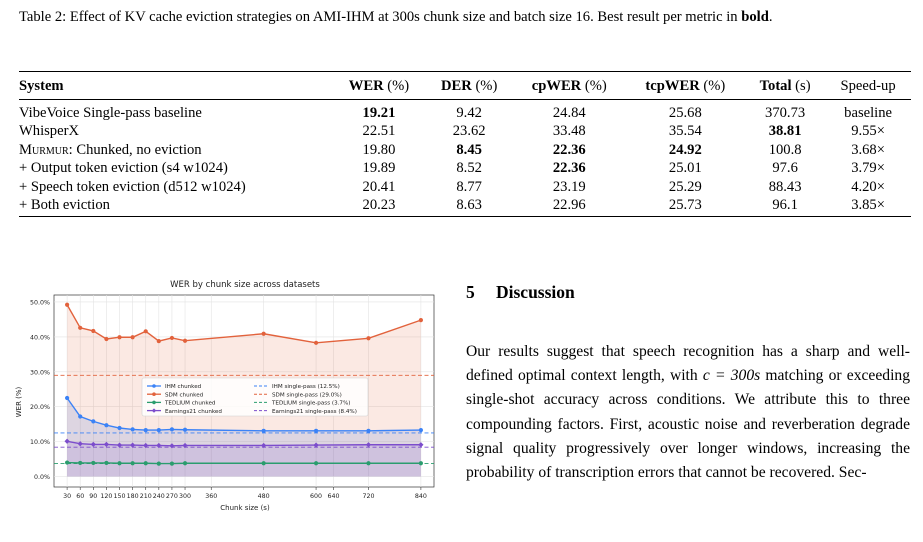  What do you see at coordinates (685, 149) in the screenshot?
I see `cell-tcpwer: 24.92` at bounding box center [685, 149].